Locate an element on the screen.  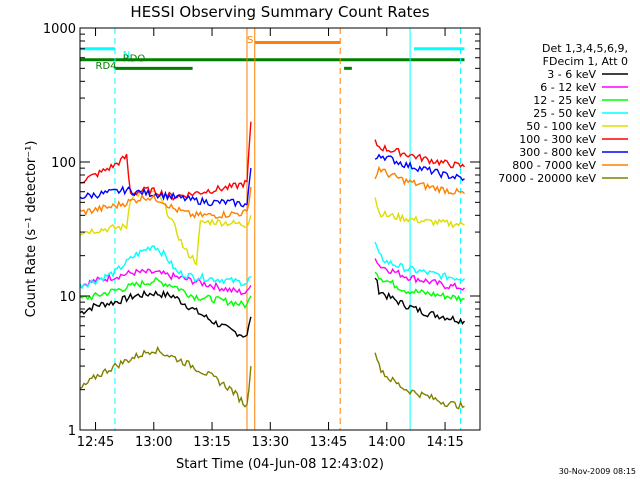
x-axis-label: Start Time (04-Jun-08 12:43:02) is located at coordinates (280, 464).